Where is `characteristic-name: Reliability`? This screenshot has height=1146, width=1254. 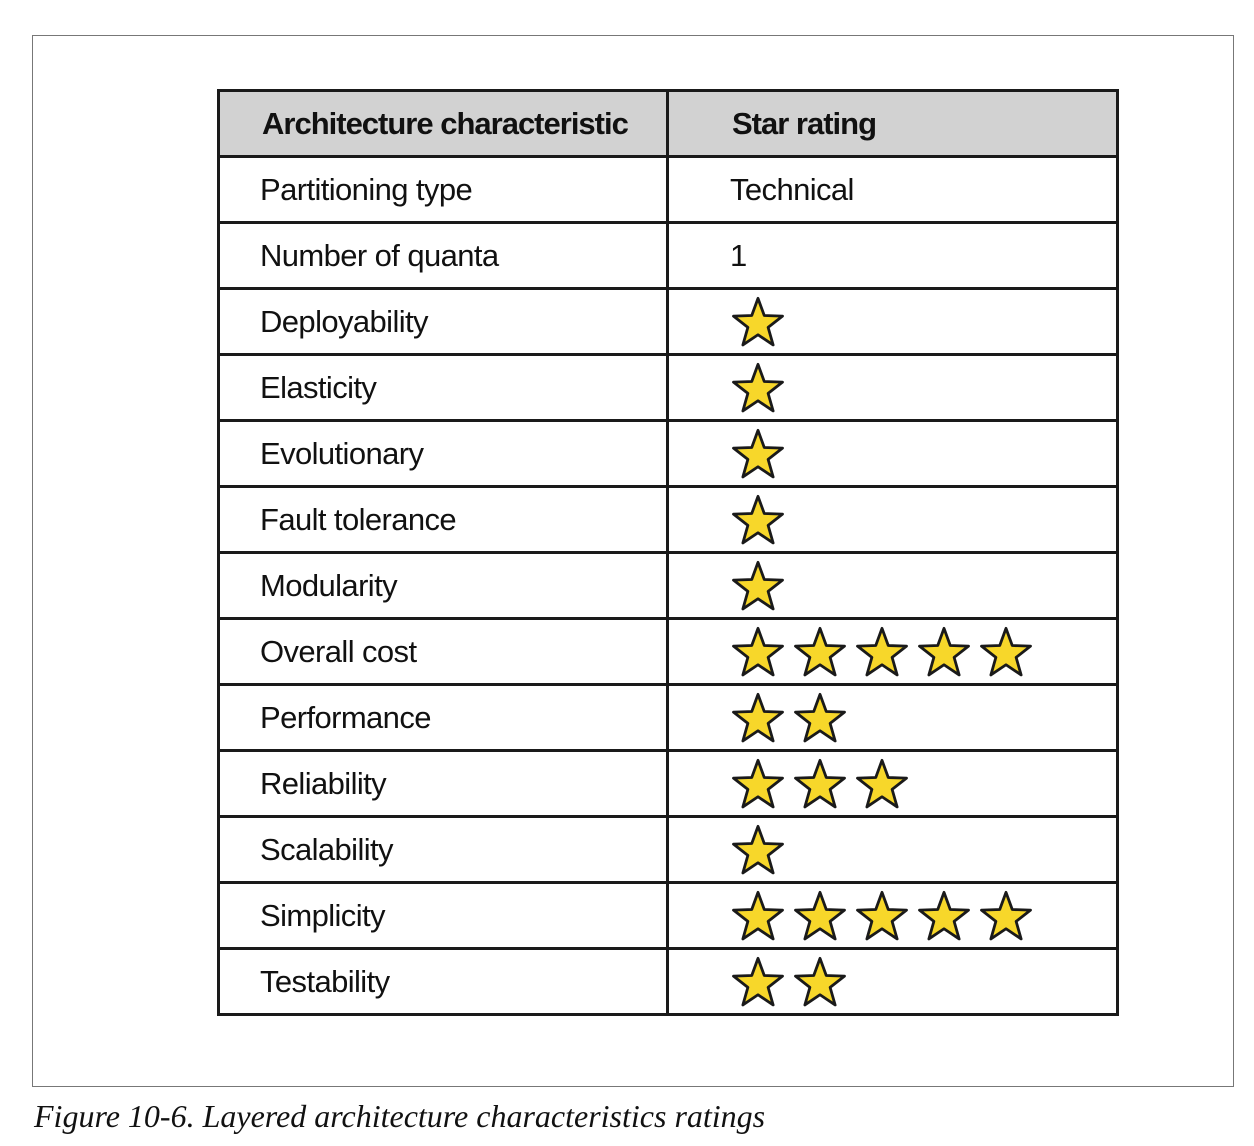
characteristic-name: Reliability is located at coordinates (443, 783).